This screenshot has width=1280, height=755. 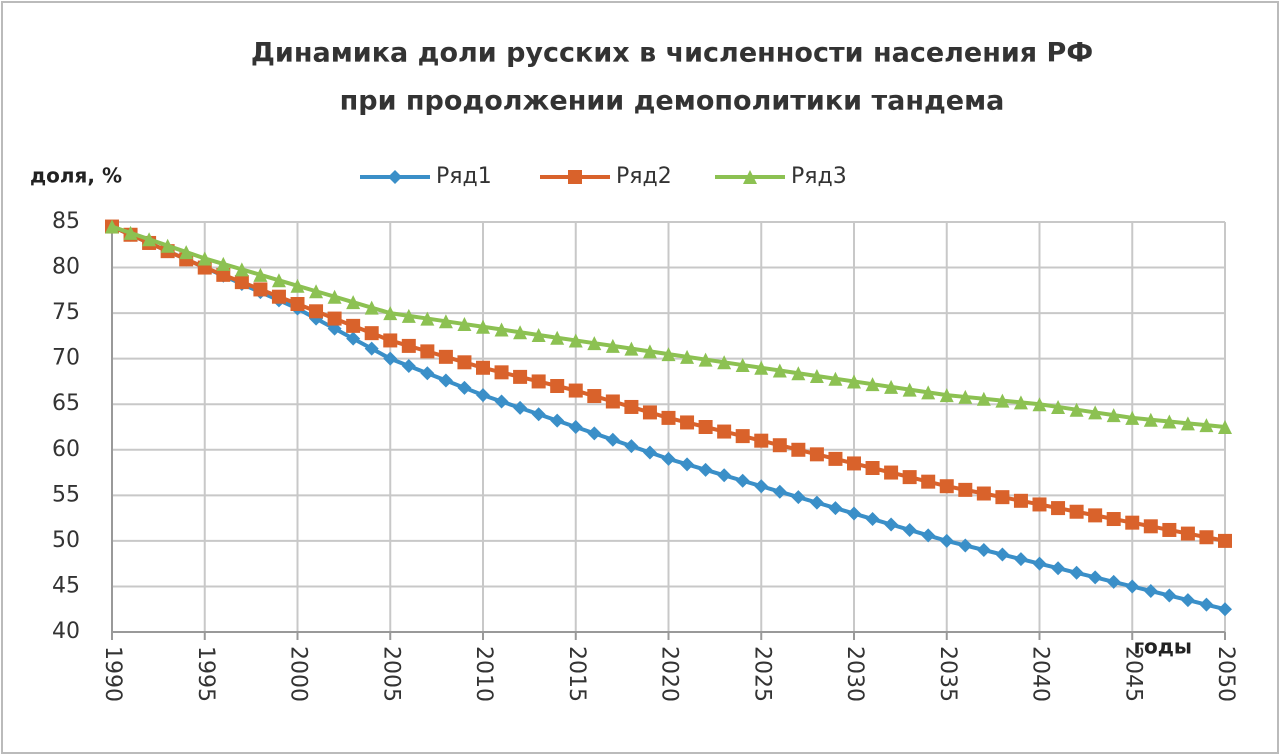 What do you see at coordinates (66, 585) in the screenshot?
I see `y-tick-label: 45` at bounding box center [66, 585].